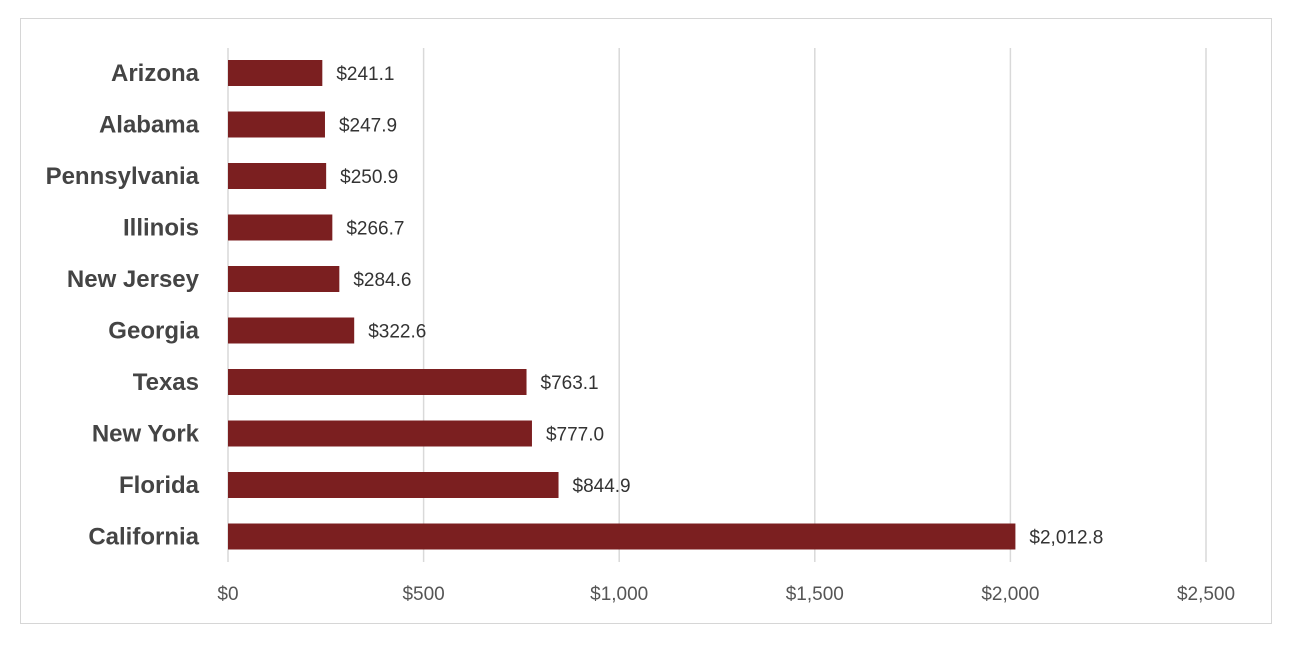  What do you see at coordinates (619, 594) in the screenshot?
I see `x-tick-label: $1,000` at bounding box center [619, 594].